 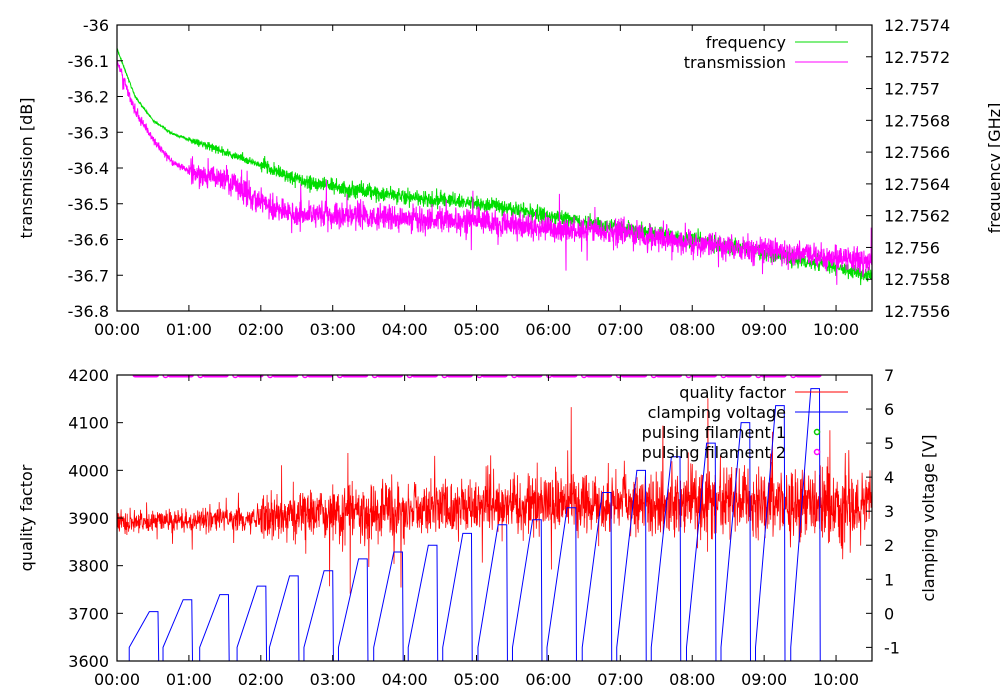 What do you see at coordinates (746, 42) in the screenshot?
I see `legend-label: frequency` at bounding box center [746, 42].